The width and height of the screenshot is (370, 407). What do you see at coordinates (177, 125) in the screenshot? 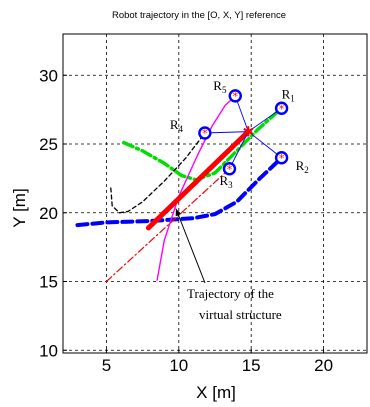
I see `robot-label-4: R4` at bounding box center [177, 125].